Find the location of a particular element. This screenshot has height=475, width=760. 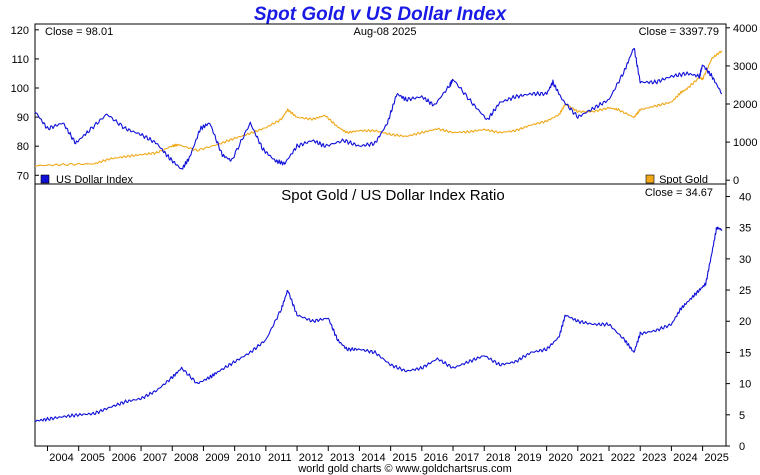

y-left-tick-label: 110 is located at coordinates (20, 60).